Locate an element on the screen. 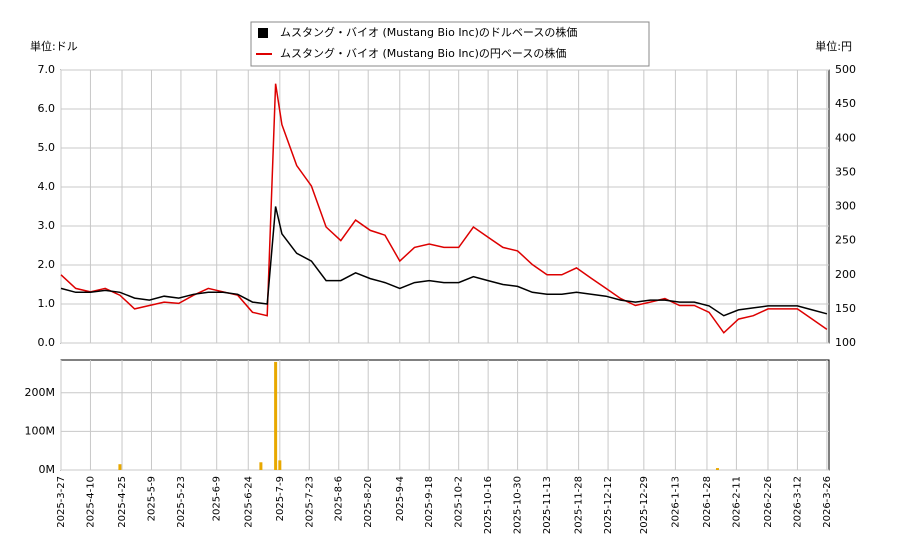 This screenshot has height=554, width=900. x-tick-label: 2025-6-24 is located at coordinates (248, 502).